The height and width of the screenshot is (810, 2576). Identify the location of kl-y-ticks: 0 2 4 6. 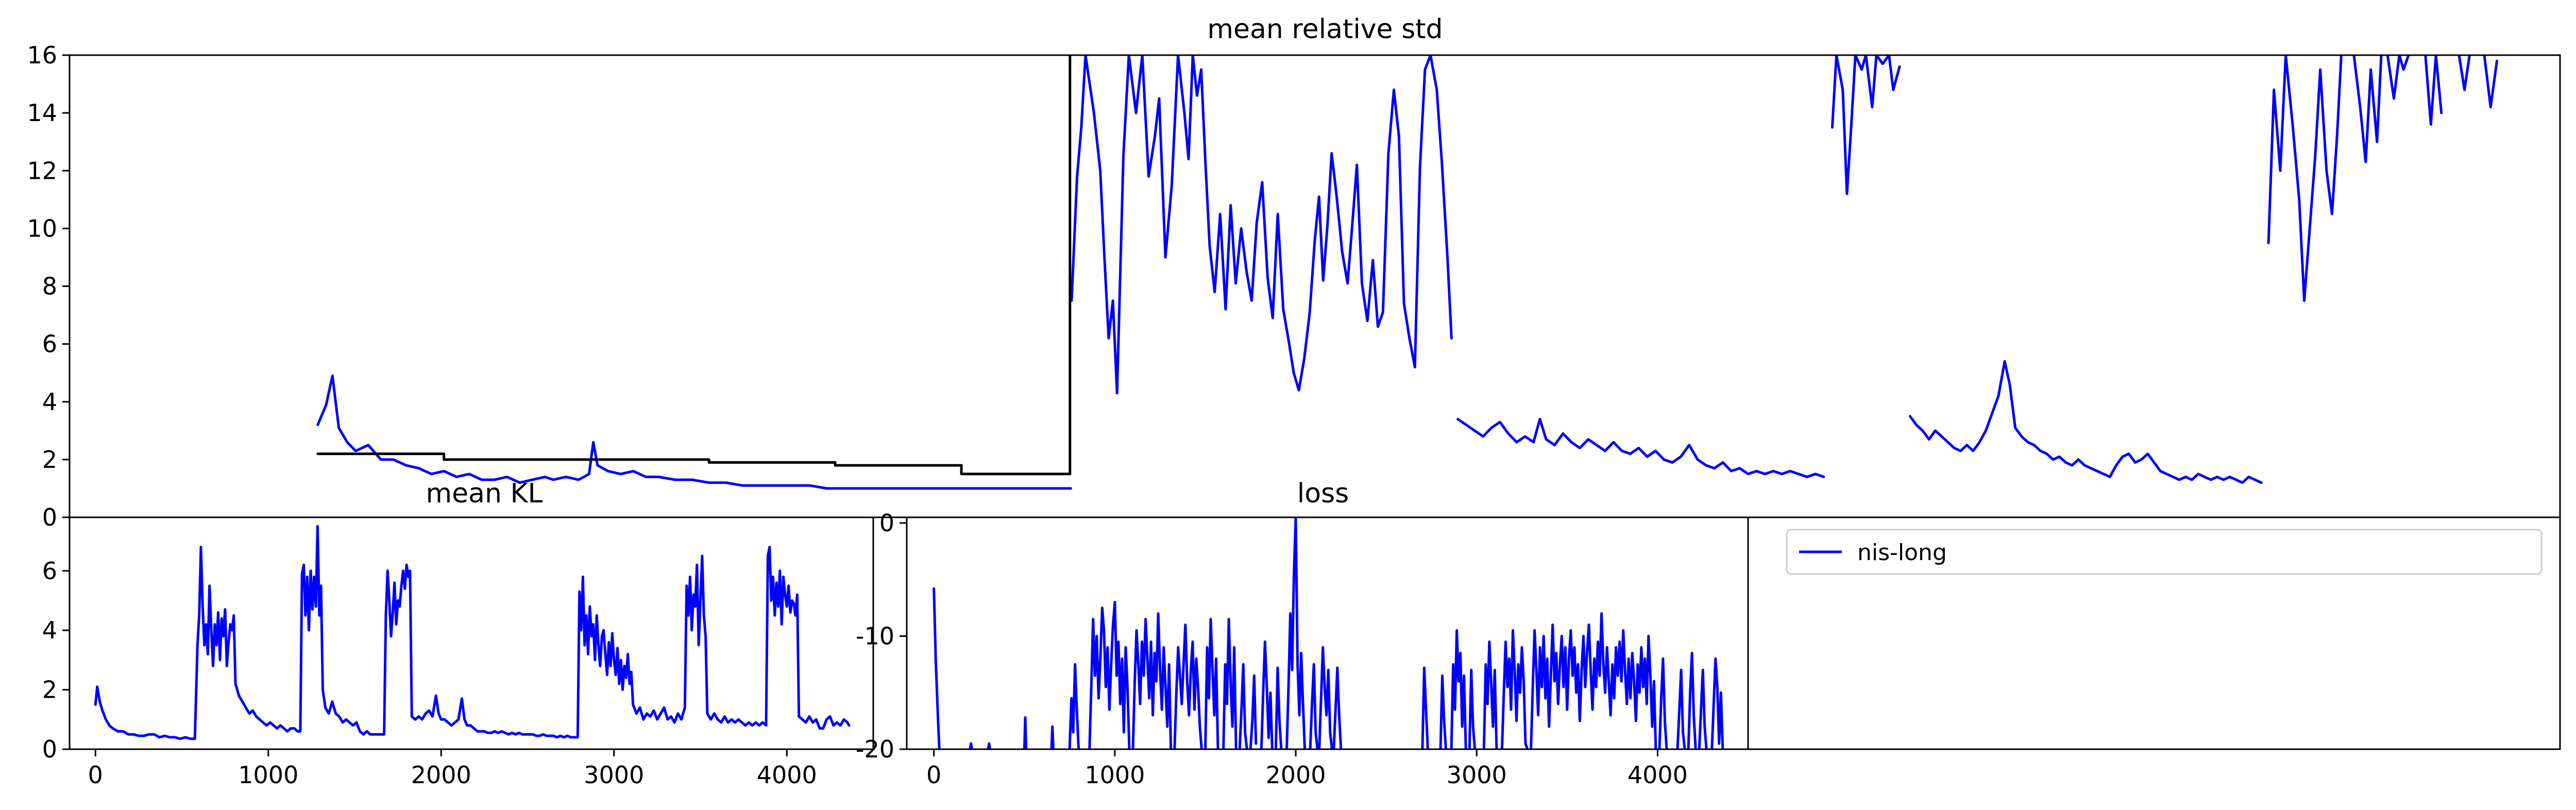
(56, 660).